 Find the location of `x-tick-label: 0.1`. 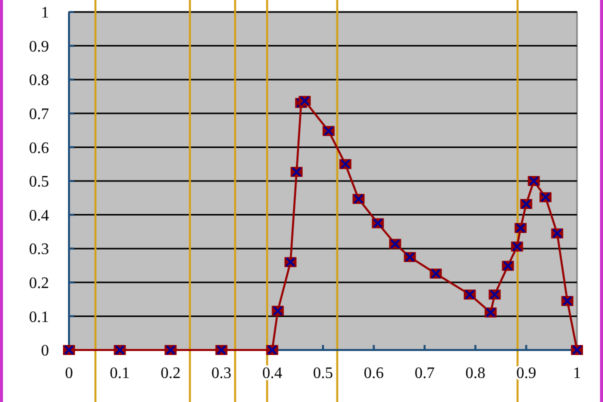

x-tick-label: 0.1 is located at coordinates (120, 373).